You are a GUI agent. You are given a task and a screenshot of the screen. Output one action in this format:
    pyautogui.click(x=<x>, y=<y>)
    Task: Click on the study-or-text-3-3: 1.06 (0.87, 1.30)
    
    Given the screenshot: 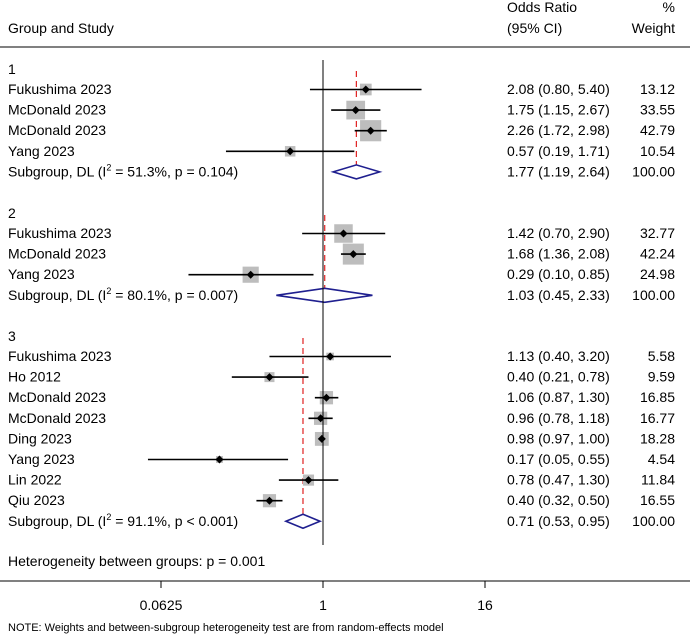 What is the action you would take?
    pyautogui.click(x=558, y=397)
    